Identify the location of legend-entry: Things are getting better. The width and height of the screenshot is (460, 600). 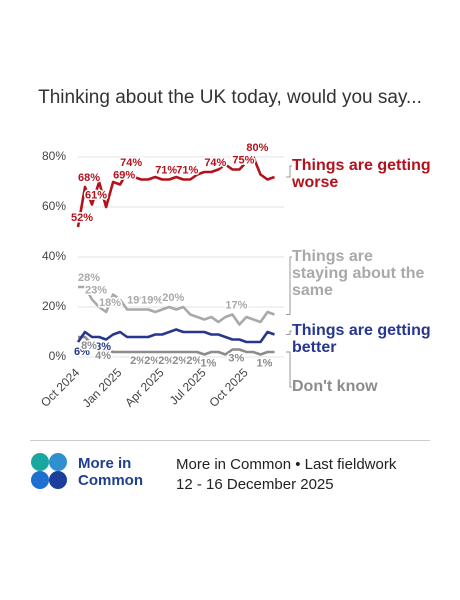
(361, 339).